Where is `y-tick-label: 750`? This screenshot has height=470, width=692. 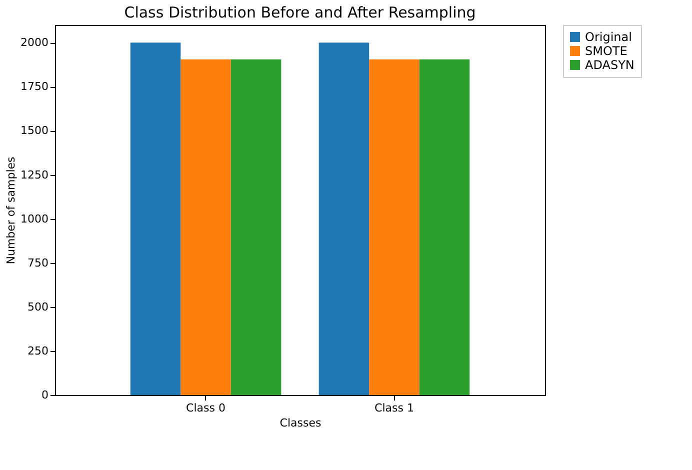
y-tick-label: 750 is located at coordinates (38, 263).